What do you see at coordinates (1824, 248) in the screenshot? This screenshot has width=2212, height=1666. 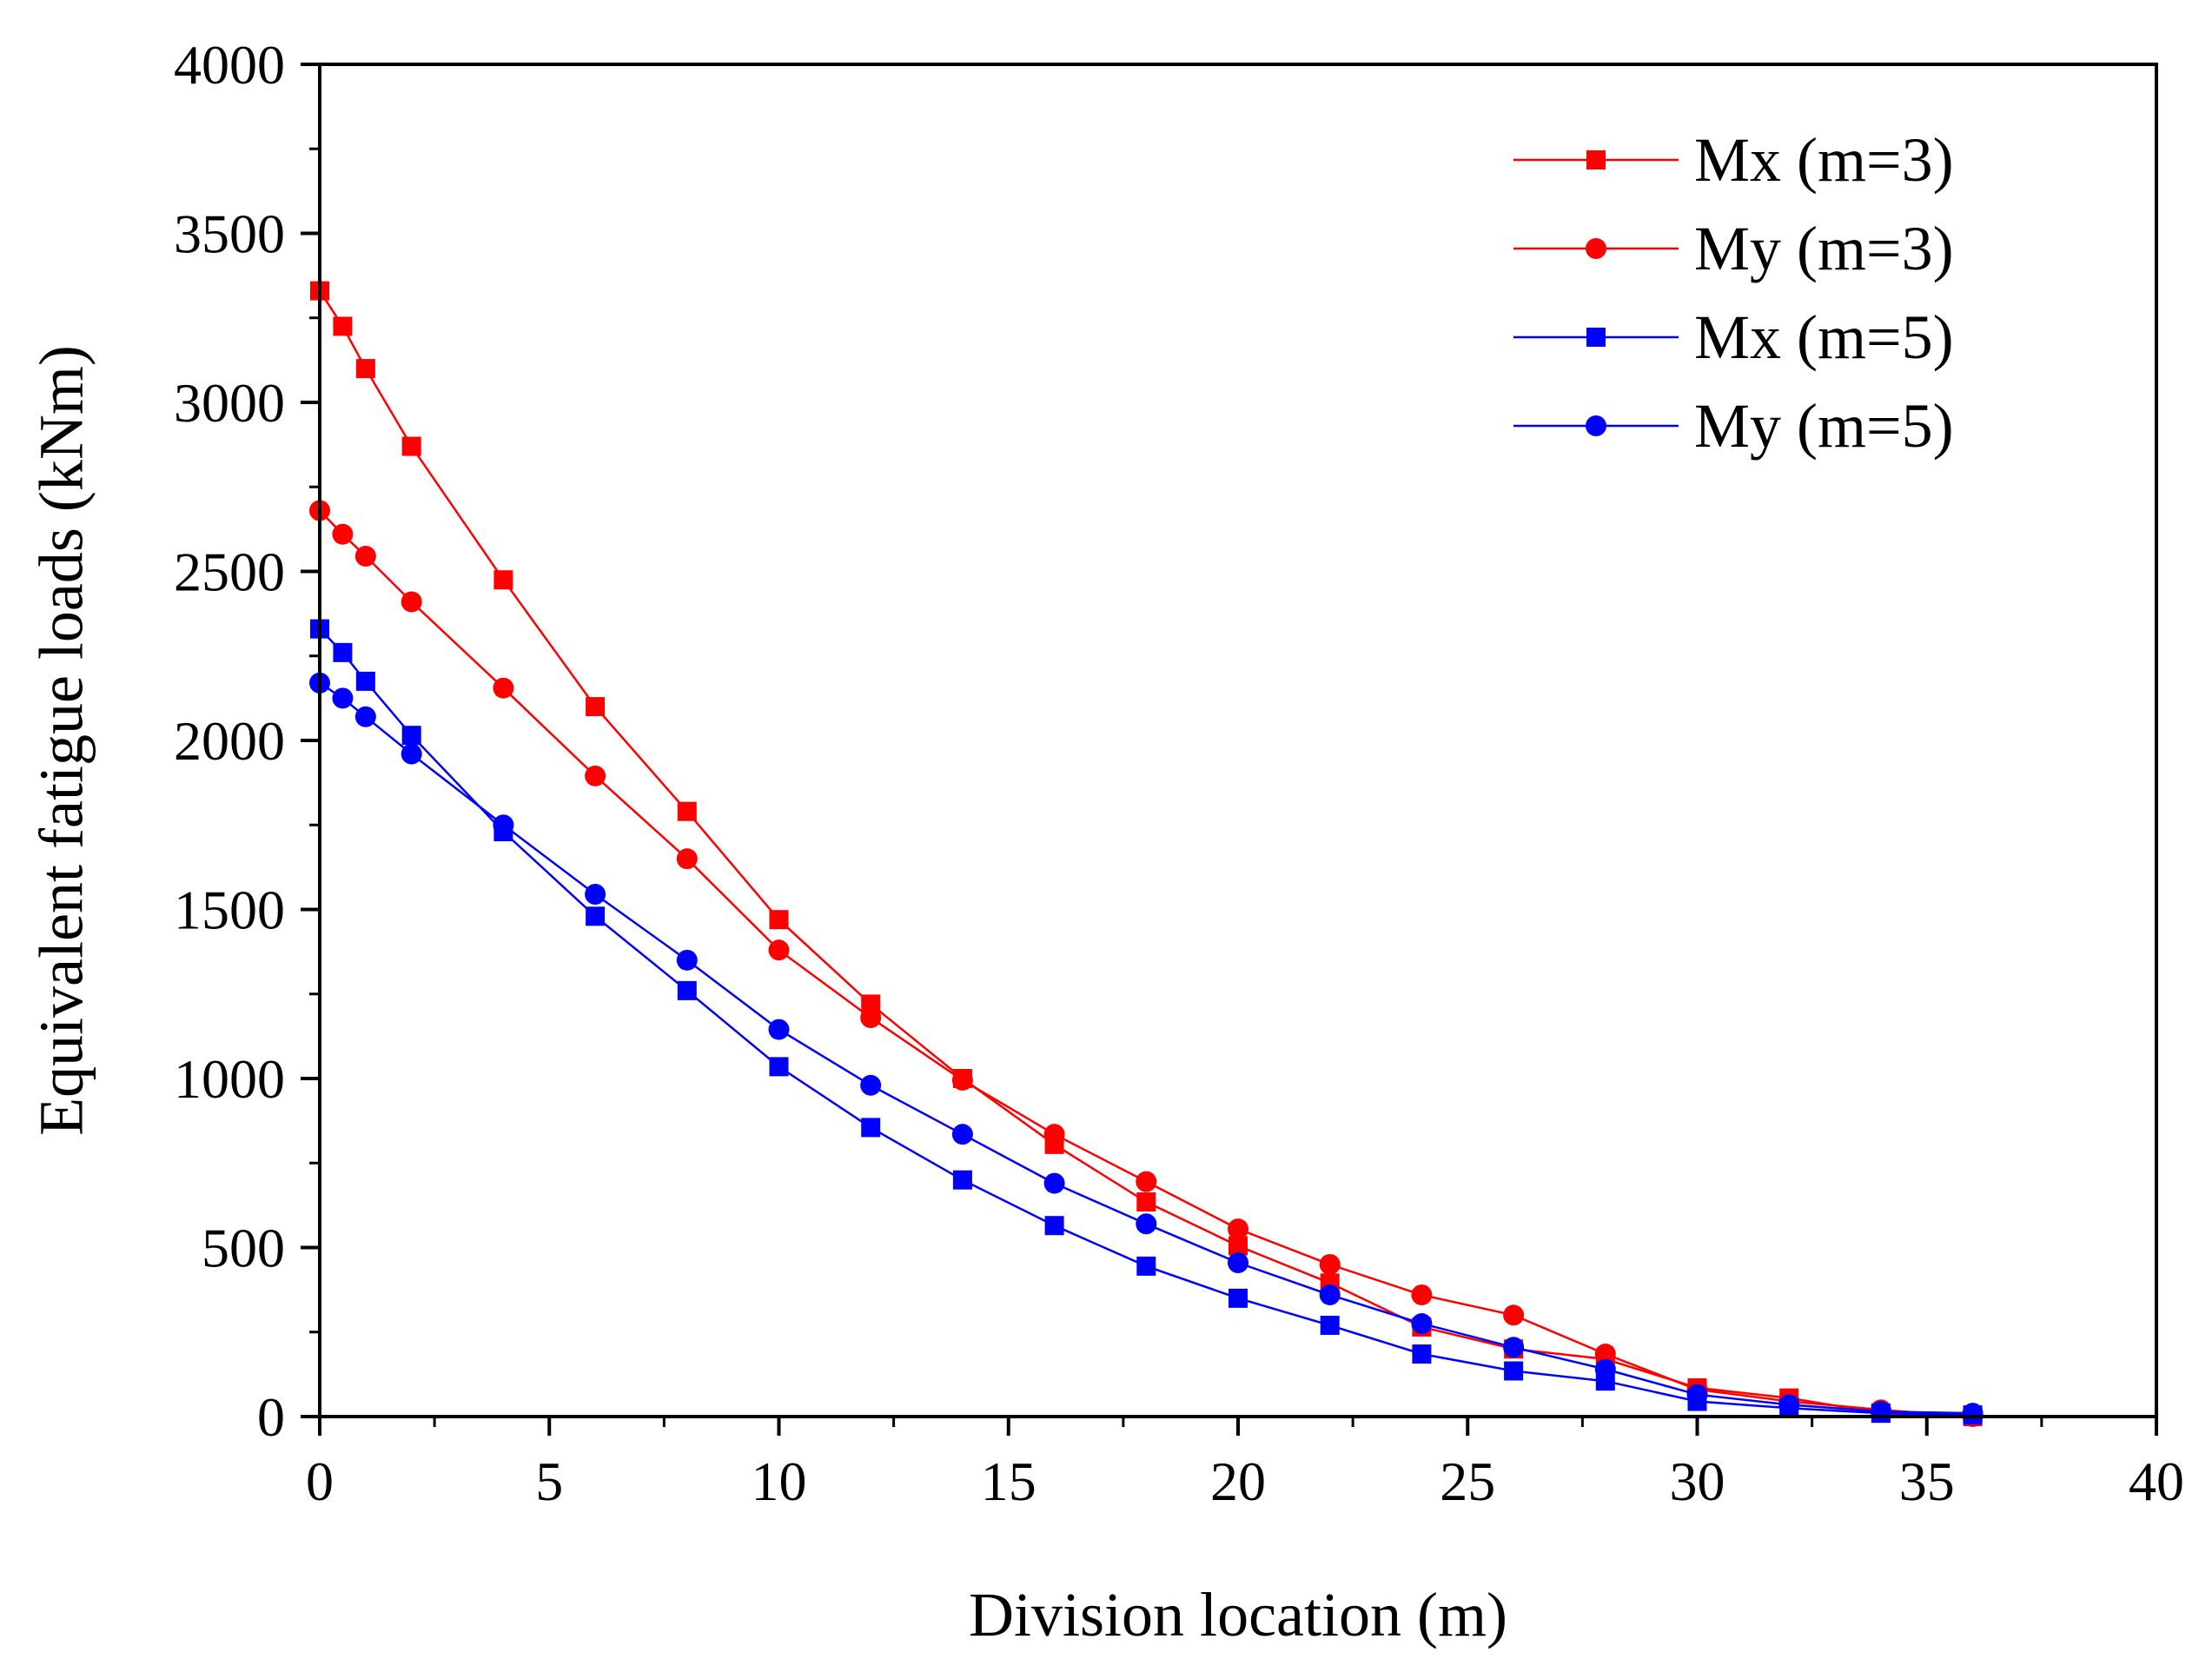 I see `legend-label: My (m=3)` at bounding box center [1824, 248].